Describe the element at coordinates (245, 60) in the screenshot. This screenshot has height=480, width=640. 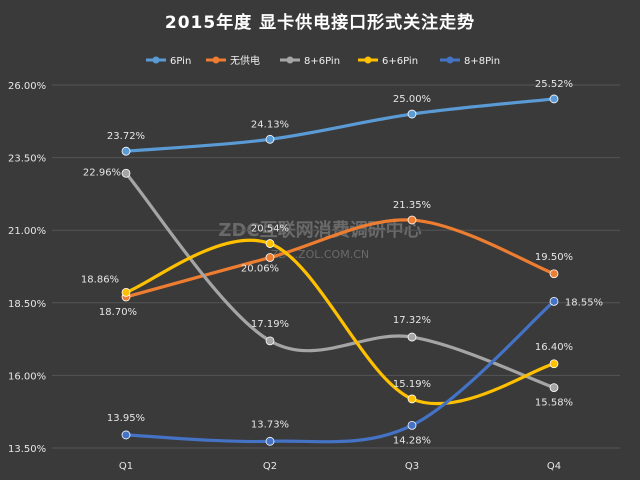
I see `legend-label: 无供电` at that location.